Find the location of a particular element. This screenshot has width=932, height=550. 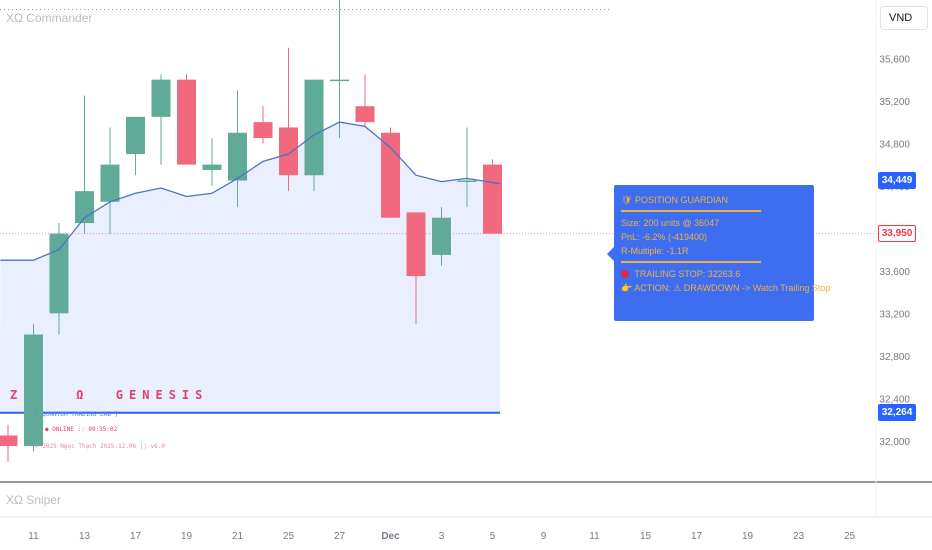

x-tick-label: 13 is located at coordinates (85, 536).